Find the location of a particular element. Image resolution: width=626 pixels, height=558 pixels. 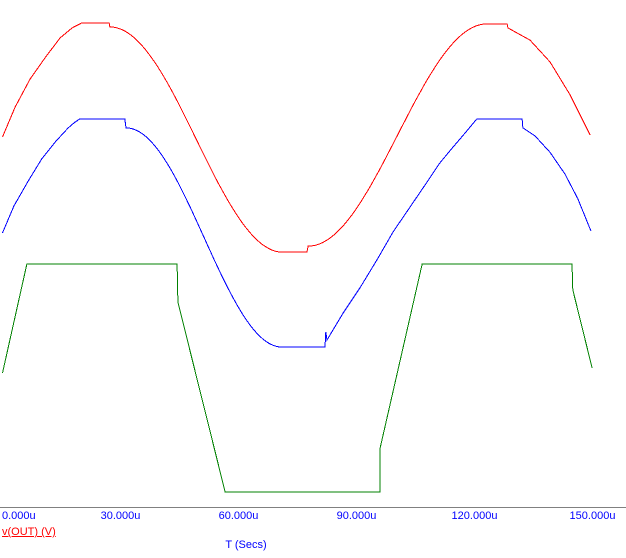

x-tick-label: 90.000u is located at coordinates (356, 516).